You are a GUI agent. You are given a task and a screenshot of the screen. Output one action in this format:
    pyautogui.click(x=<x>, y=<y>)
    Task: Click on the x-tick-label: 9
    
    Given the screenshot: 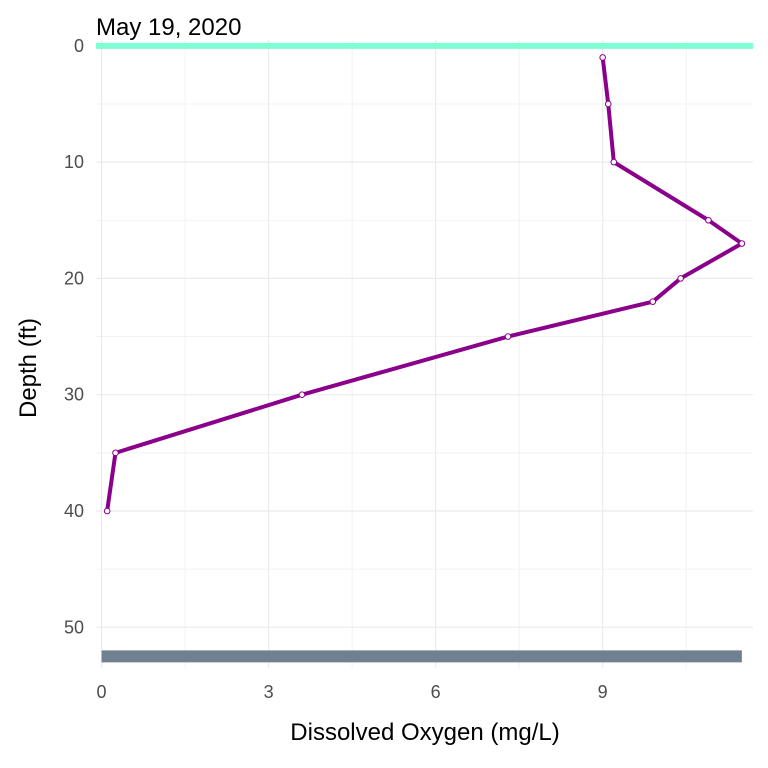 What is the action you would take?
    pyautogui.click(x=603, y=692)
    